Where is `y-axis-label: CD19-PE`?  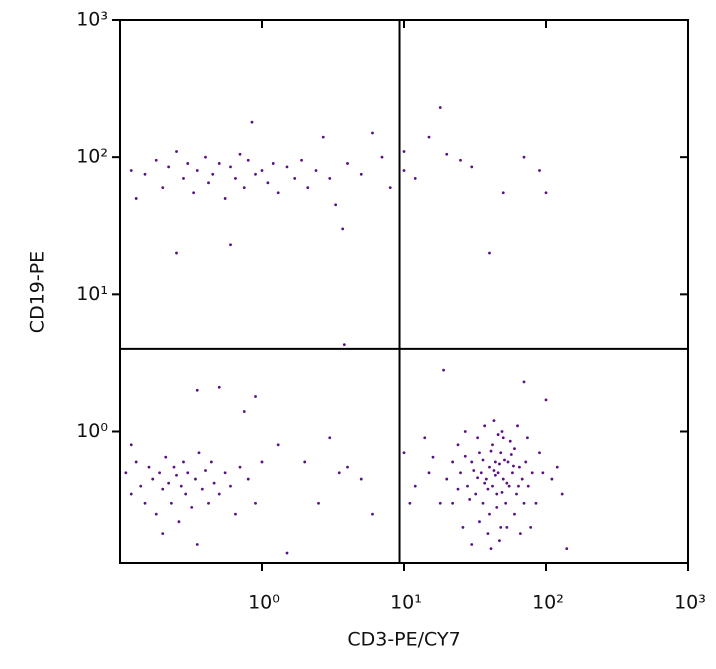 y-axis-label: CD19-PE is located at coordinates (38, 292).